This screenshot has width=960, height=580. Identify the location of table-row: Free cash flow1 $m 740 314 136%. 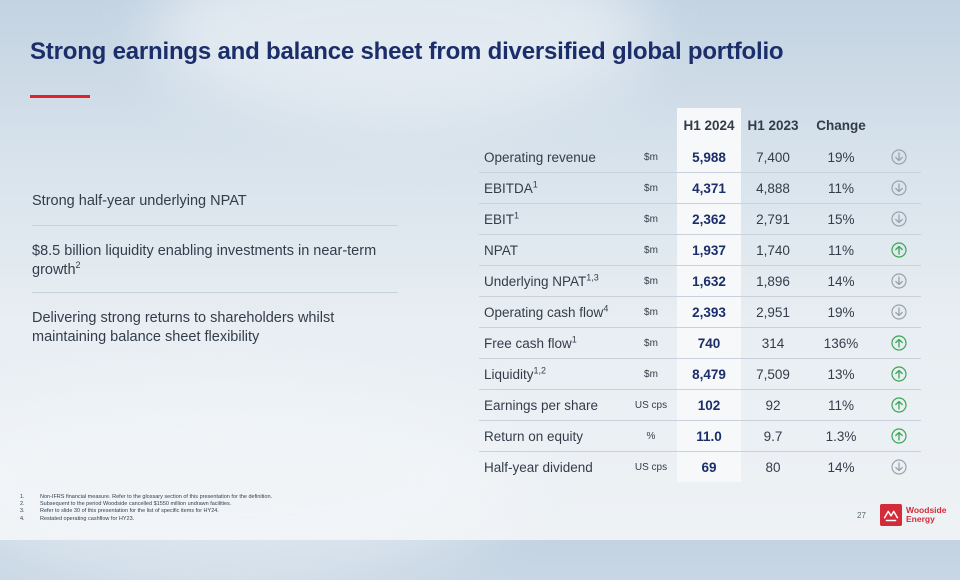
(700, 343).